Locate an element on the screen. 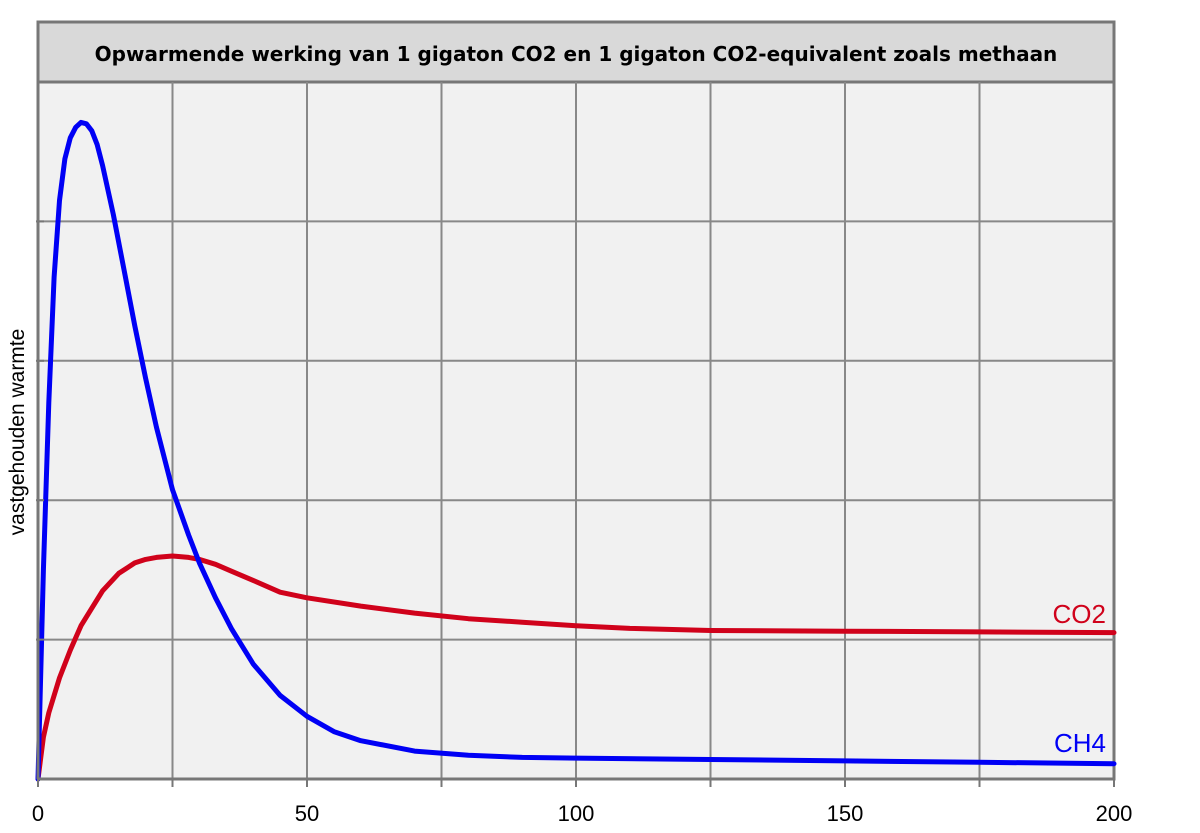  x-tick-label: 100 is located at coordinates (576, 813).